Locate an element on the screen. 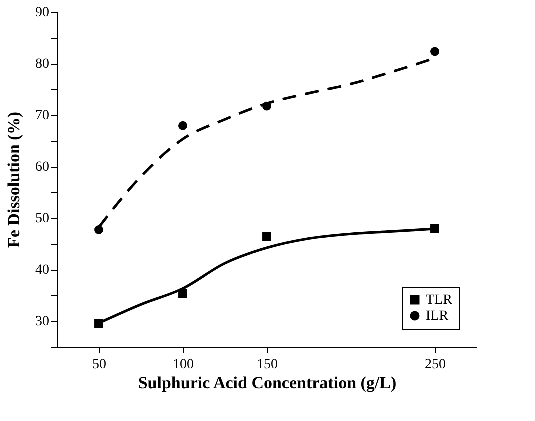 This screenshot has height=421, width=535. x-tick-label: 250 is located at coordinates (435, 365).